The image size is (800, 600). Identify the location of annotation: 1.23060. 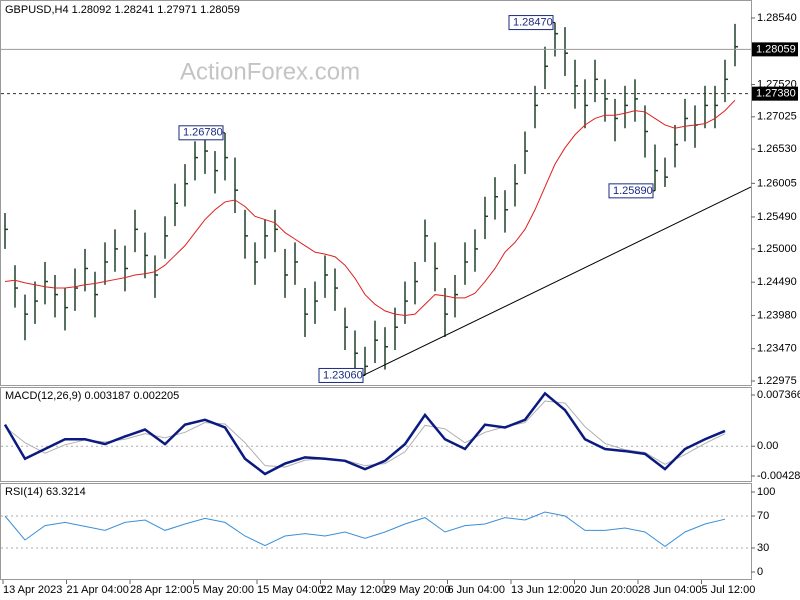
(343, 375).